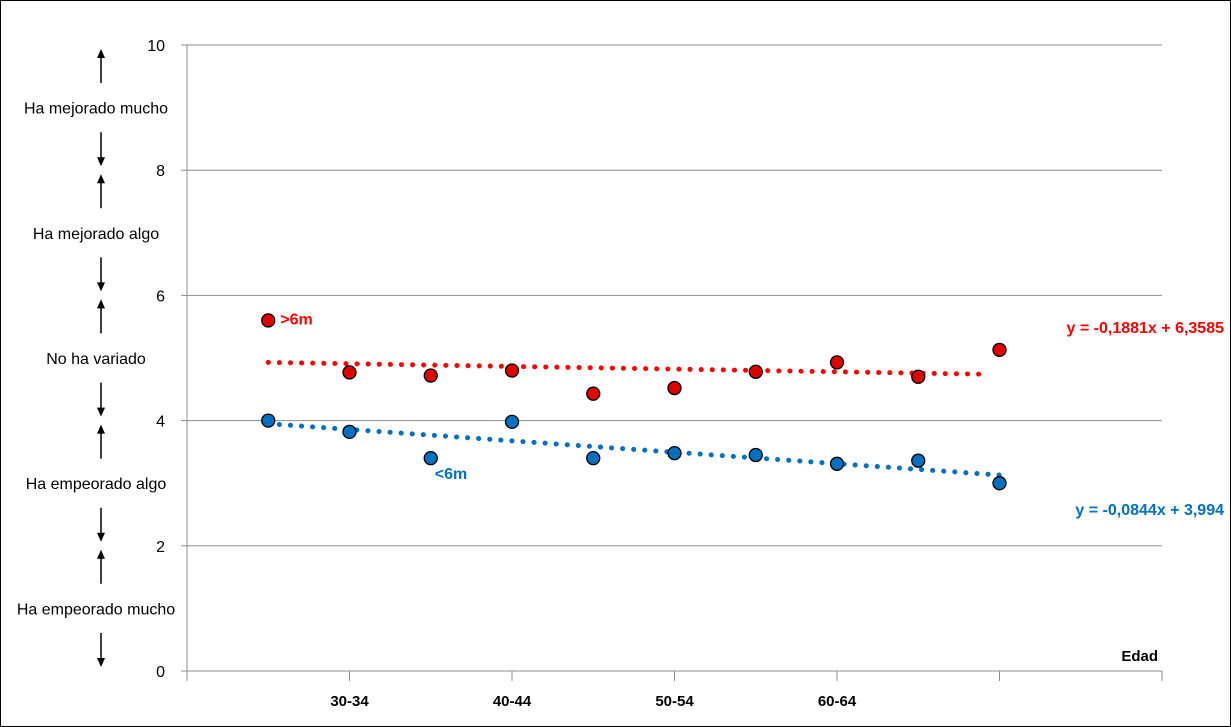 The width and height of the screenshot is (1231, 727). What do you see at coordinates (349, 701) in the screenshot?
I see `x-tick-label: 30-34` at bounding box center [349, 701].